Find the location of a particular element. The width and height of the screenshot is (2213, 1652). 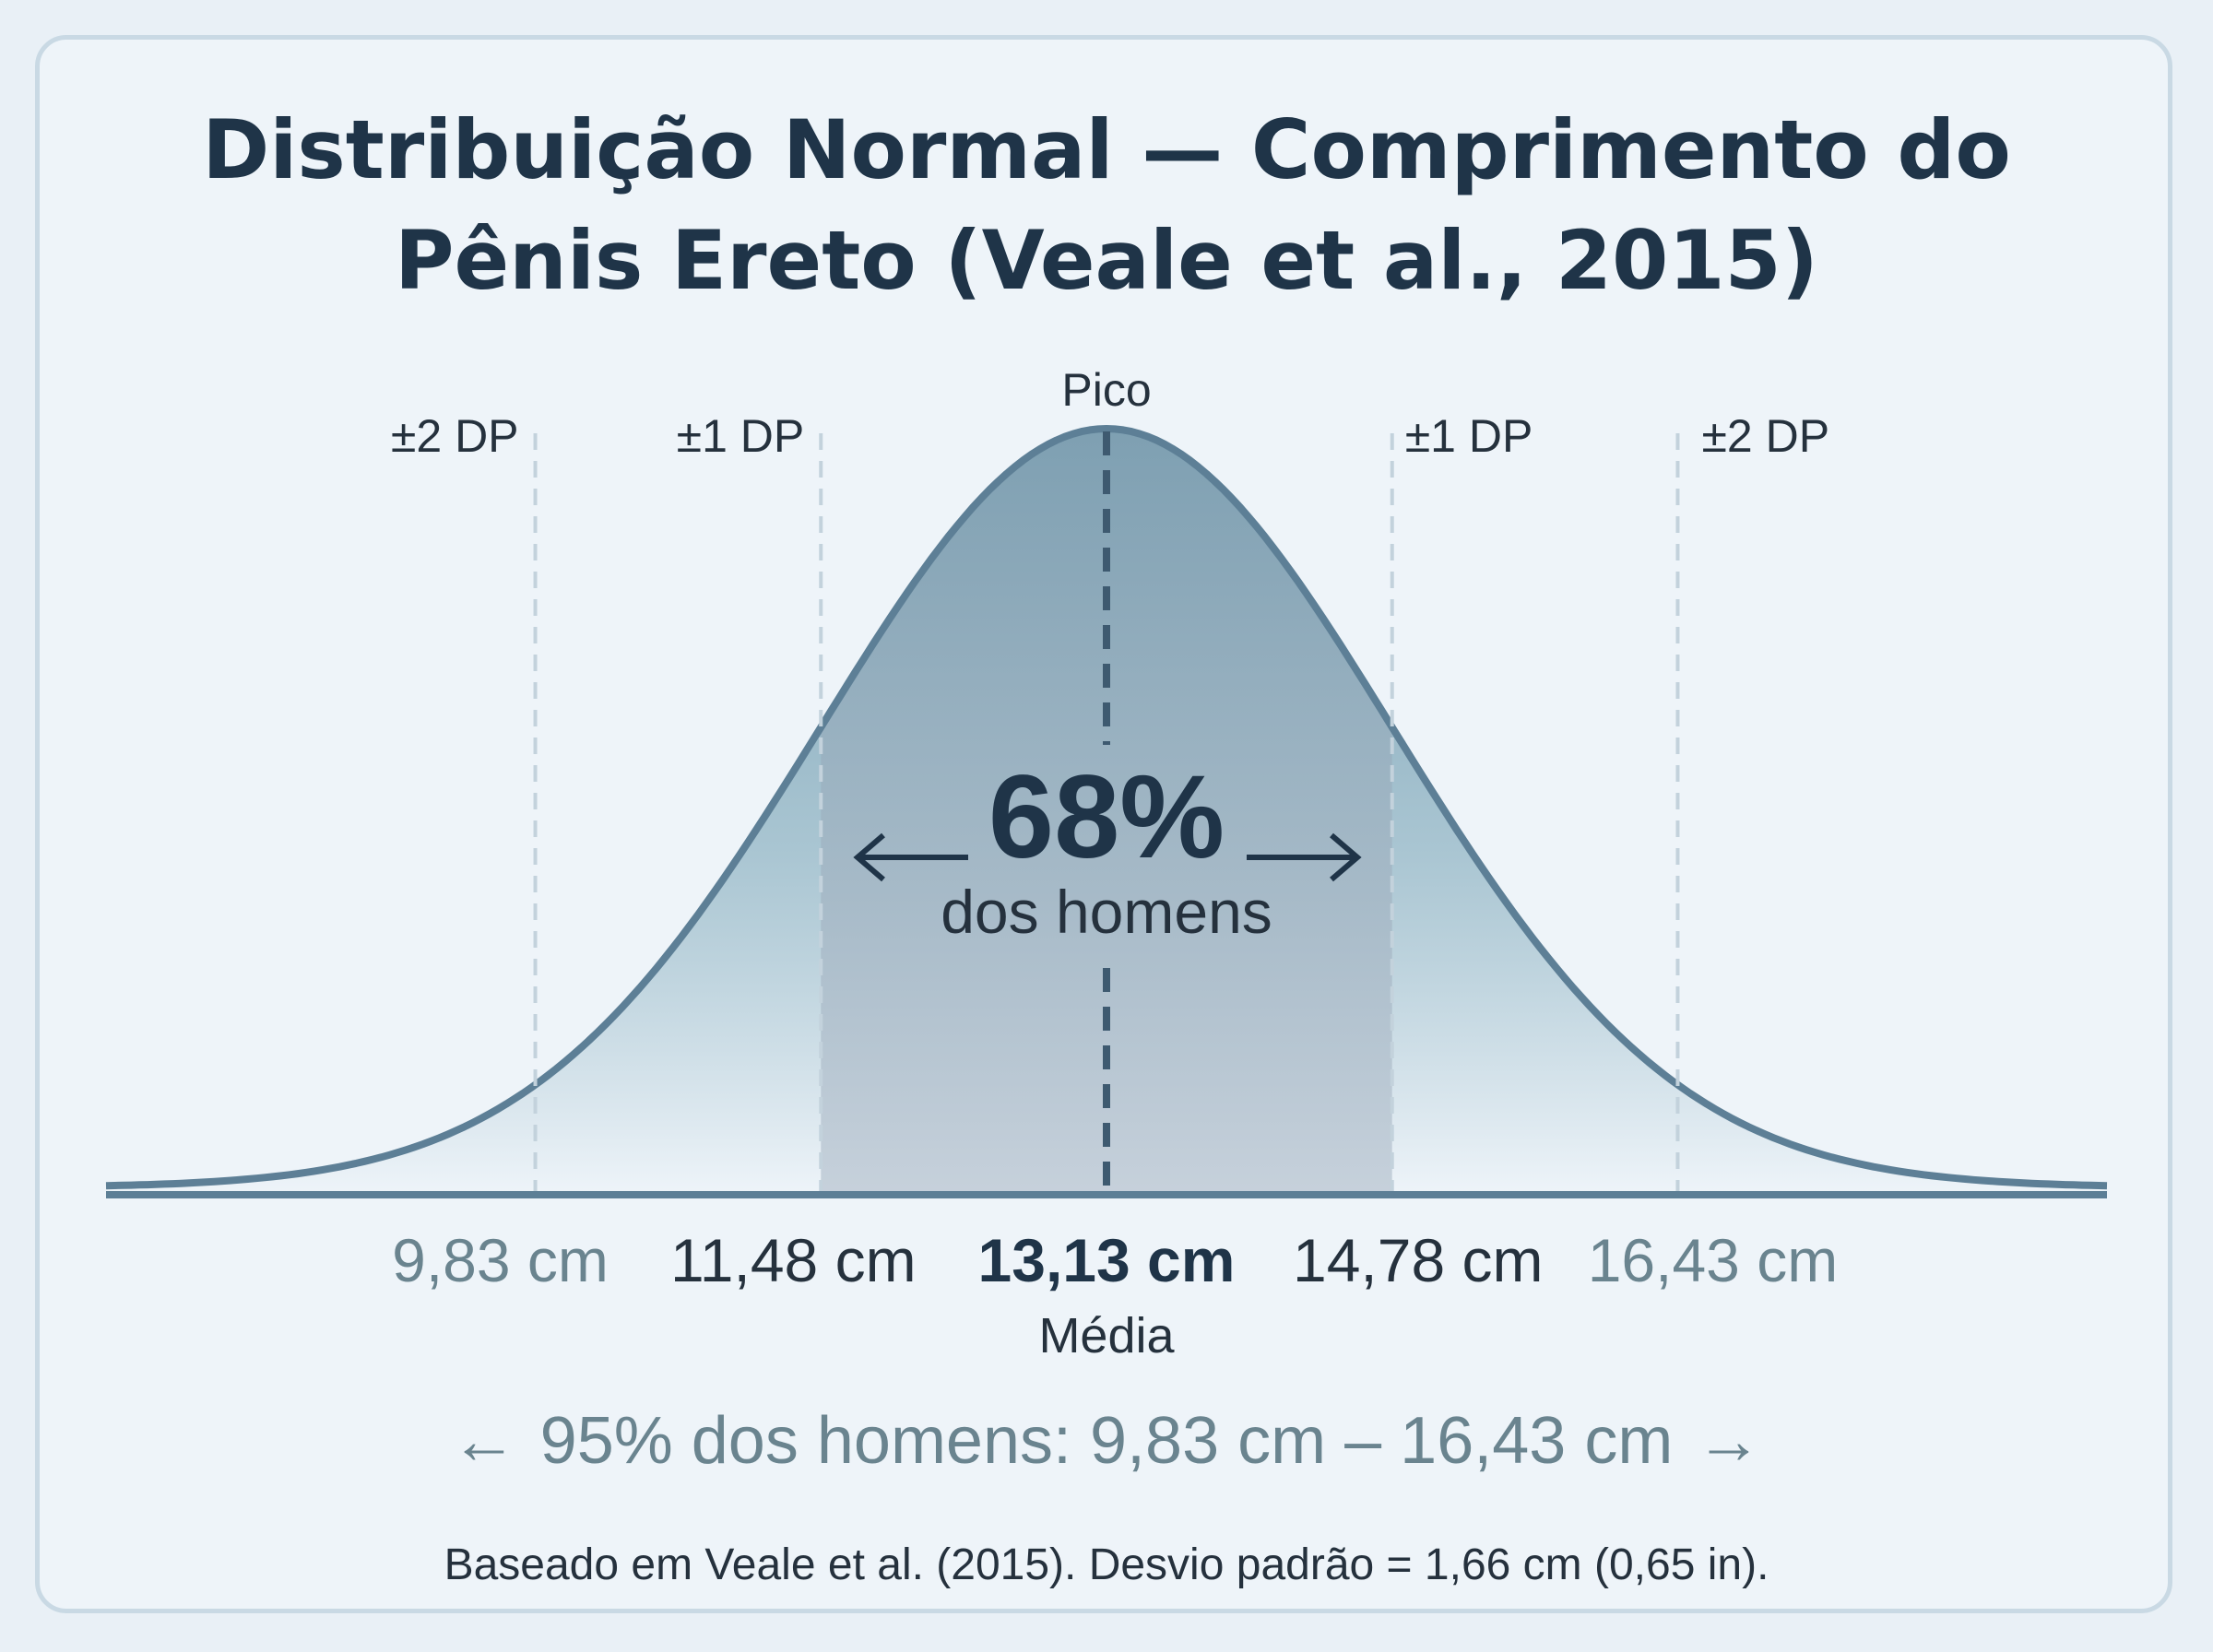

sd-label-minus1: ±1 DP is located at coordinates (741, 436).